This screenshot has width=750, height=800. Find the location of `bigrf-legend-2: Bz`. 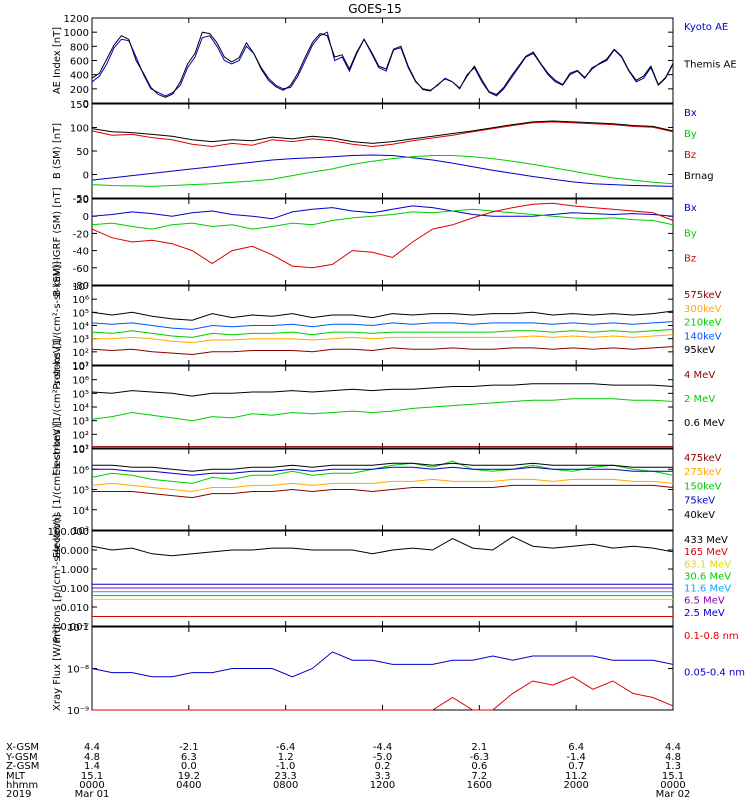

bigrf-legend-2: Bz is located at coordinates (690, 259).